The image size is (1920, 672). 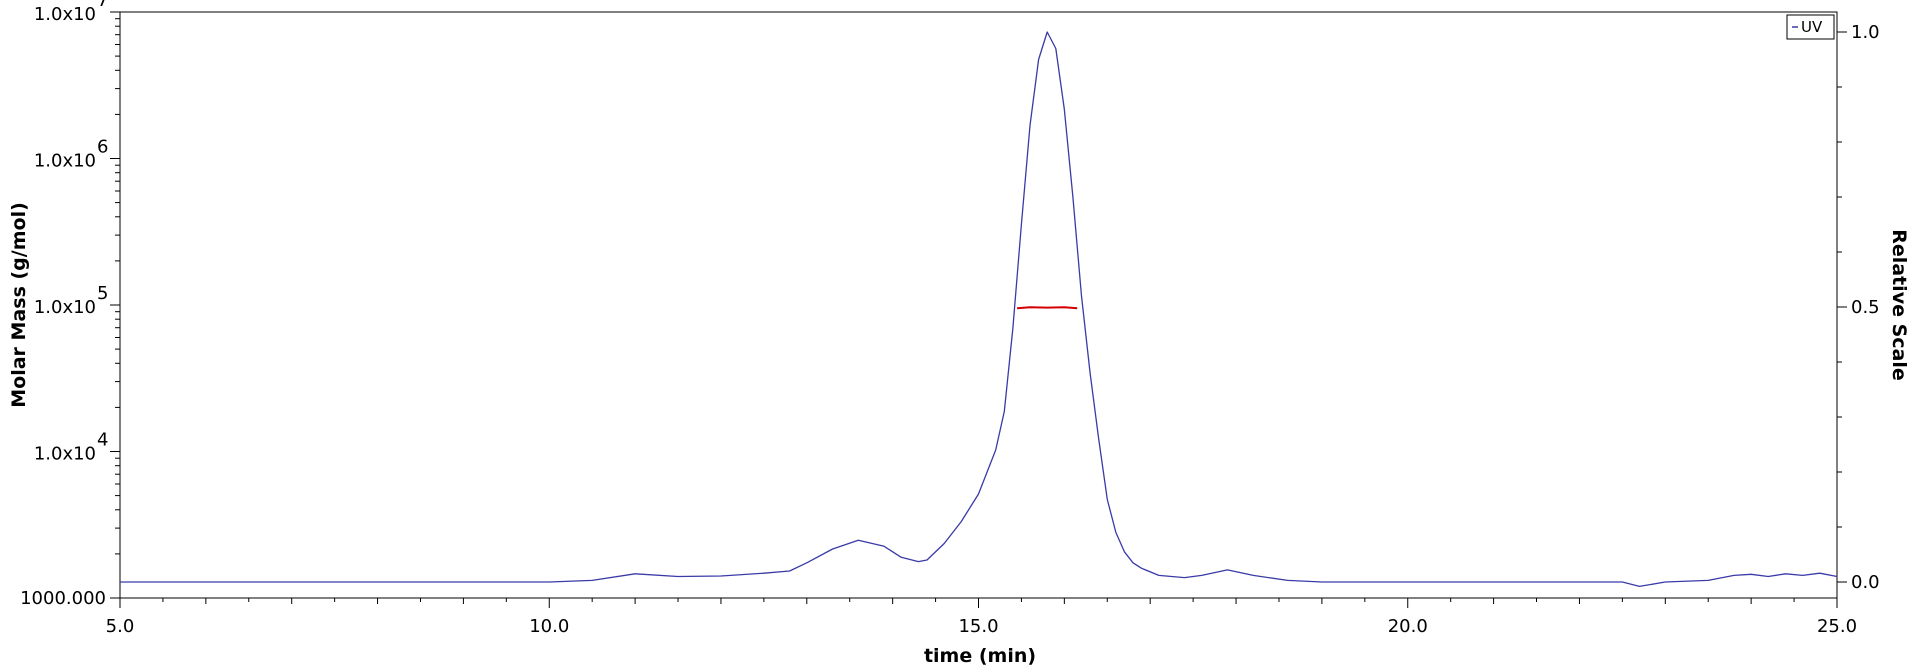 What do you see at coordinates (102, 293) in the screenshot?
I see `left-tick-exponent: 5` at bounding box center [102, 293].